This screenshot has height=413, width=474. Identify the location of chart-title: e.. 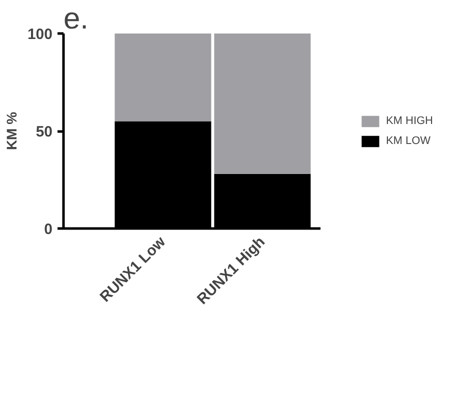
(76, 19).